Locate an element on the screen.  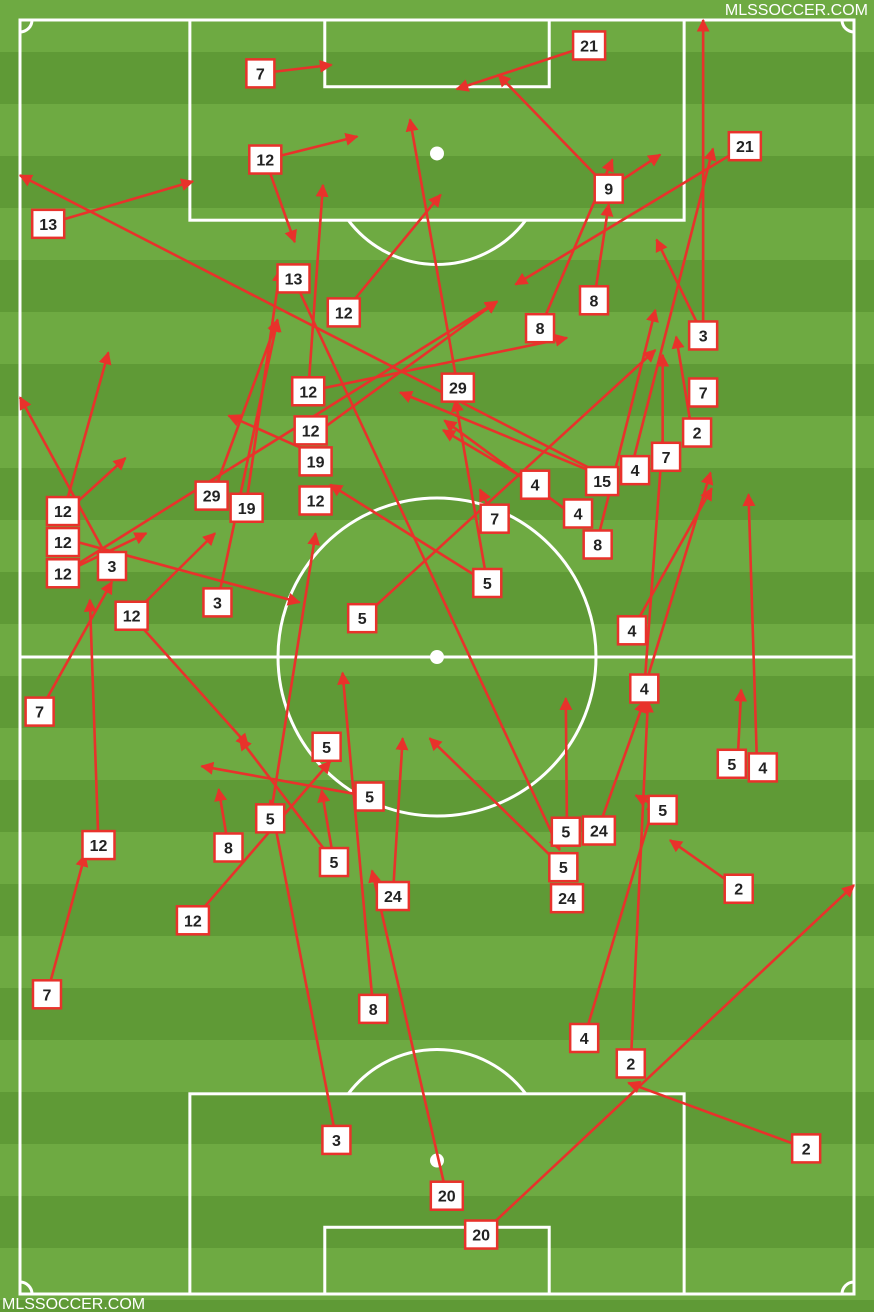
player-number: 29 is located at coordinates (212, 497).